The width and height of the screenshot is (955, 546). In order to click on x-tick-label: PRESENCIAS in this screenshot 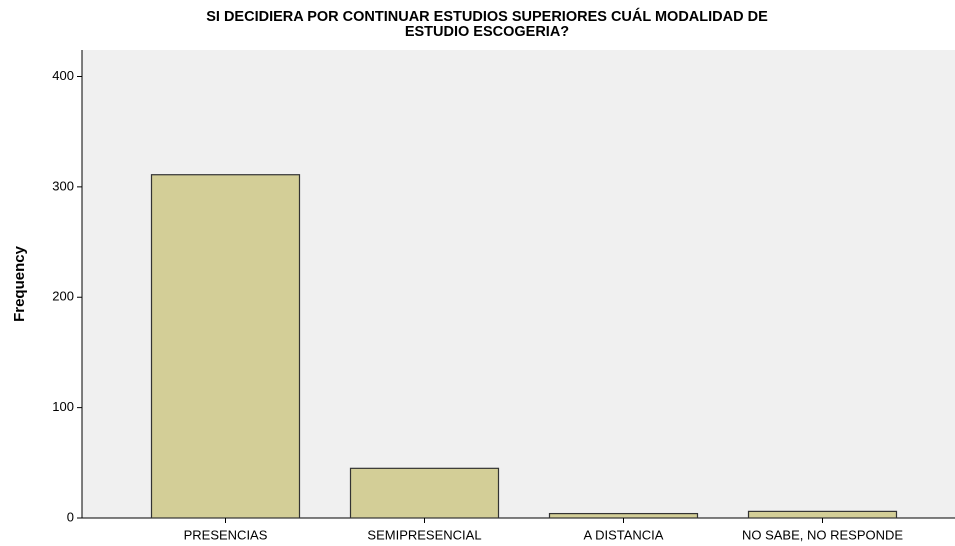, I will do `click(226, 534)`.